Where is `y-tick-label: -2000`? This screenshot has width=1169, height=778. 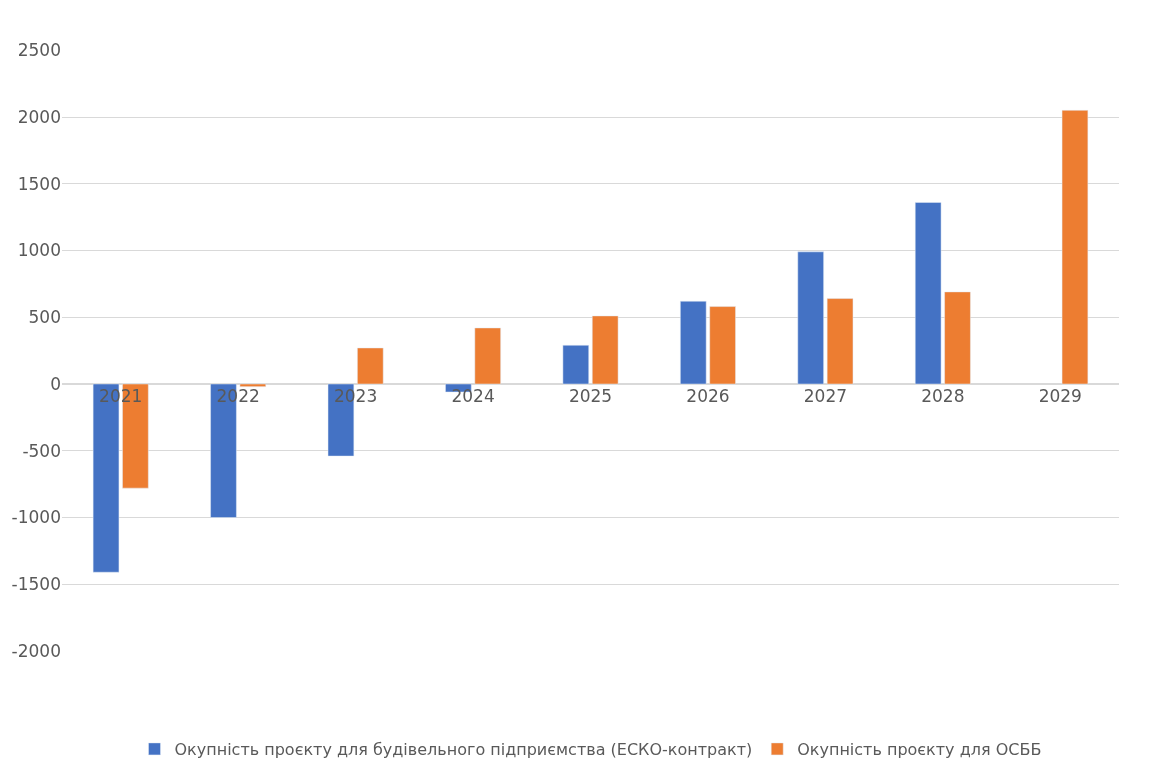 y-tick-label: -2000 is located at coordinates (36, 650).